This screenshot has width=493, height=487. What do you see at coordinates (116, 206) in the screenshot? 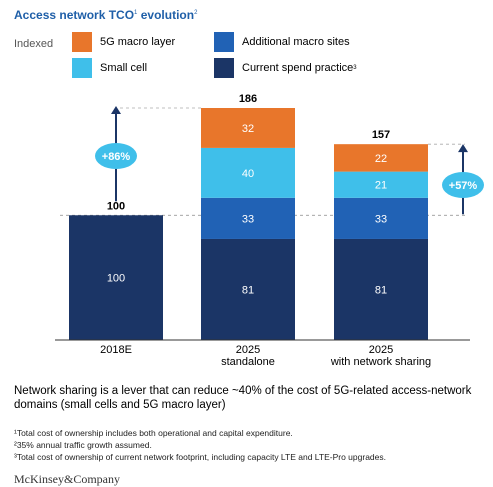
I see `bar-total-label: 100` at bounding box center [116, 206].